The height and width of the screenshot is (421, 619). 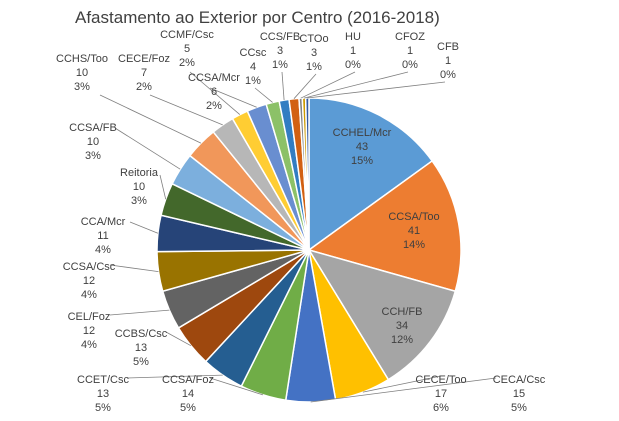 I want to click on slice-label-label: CCSA/Mcr, so click(x=214, y=78).